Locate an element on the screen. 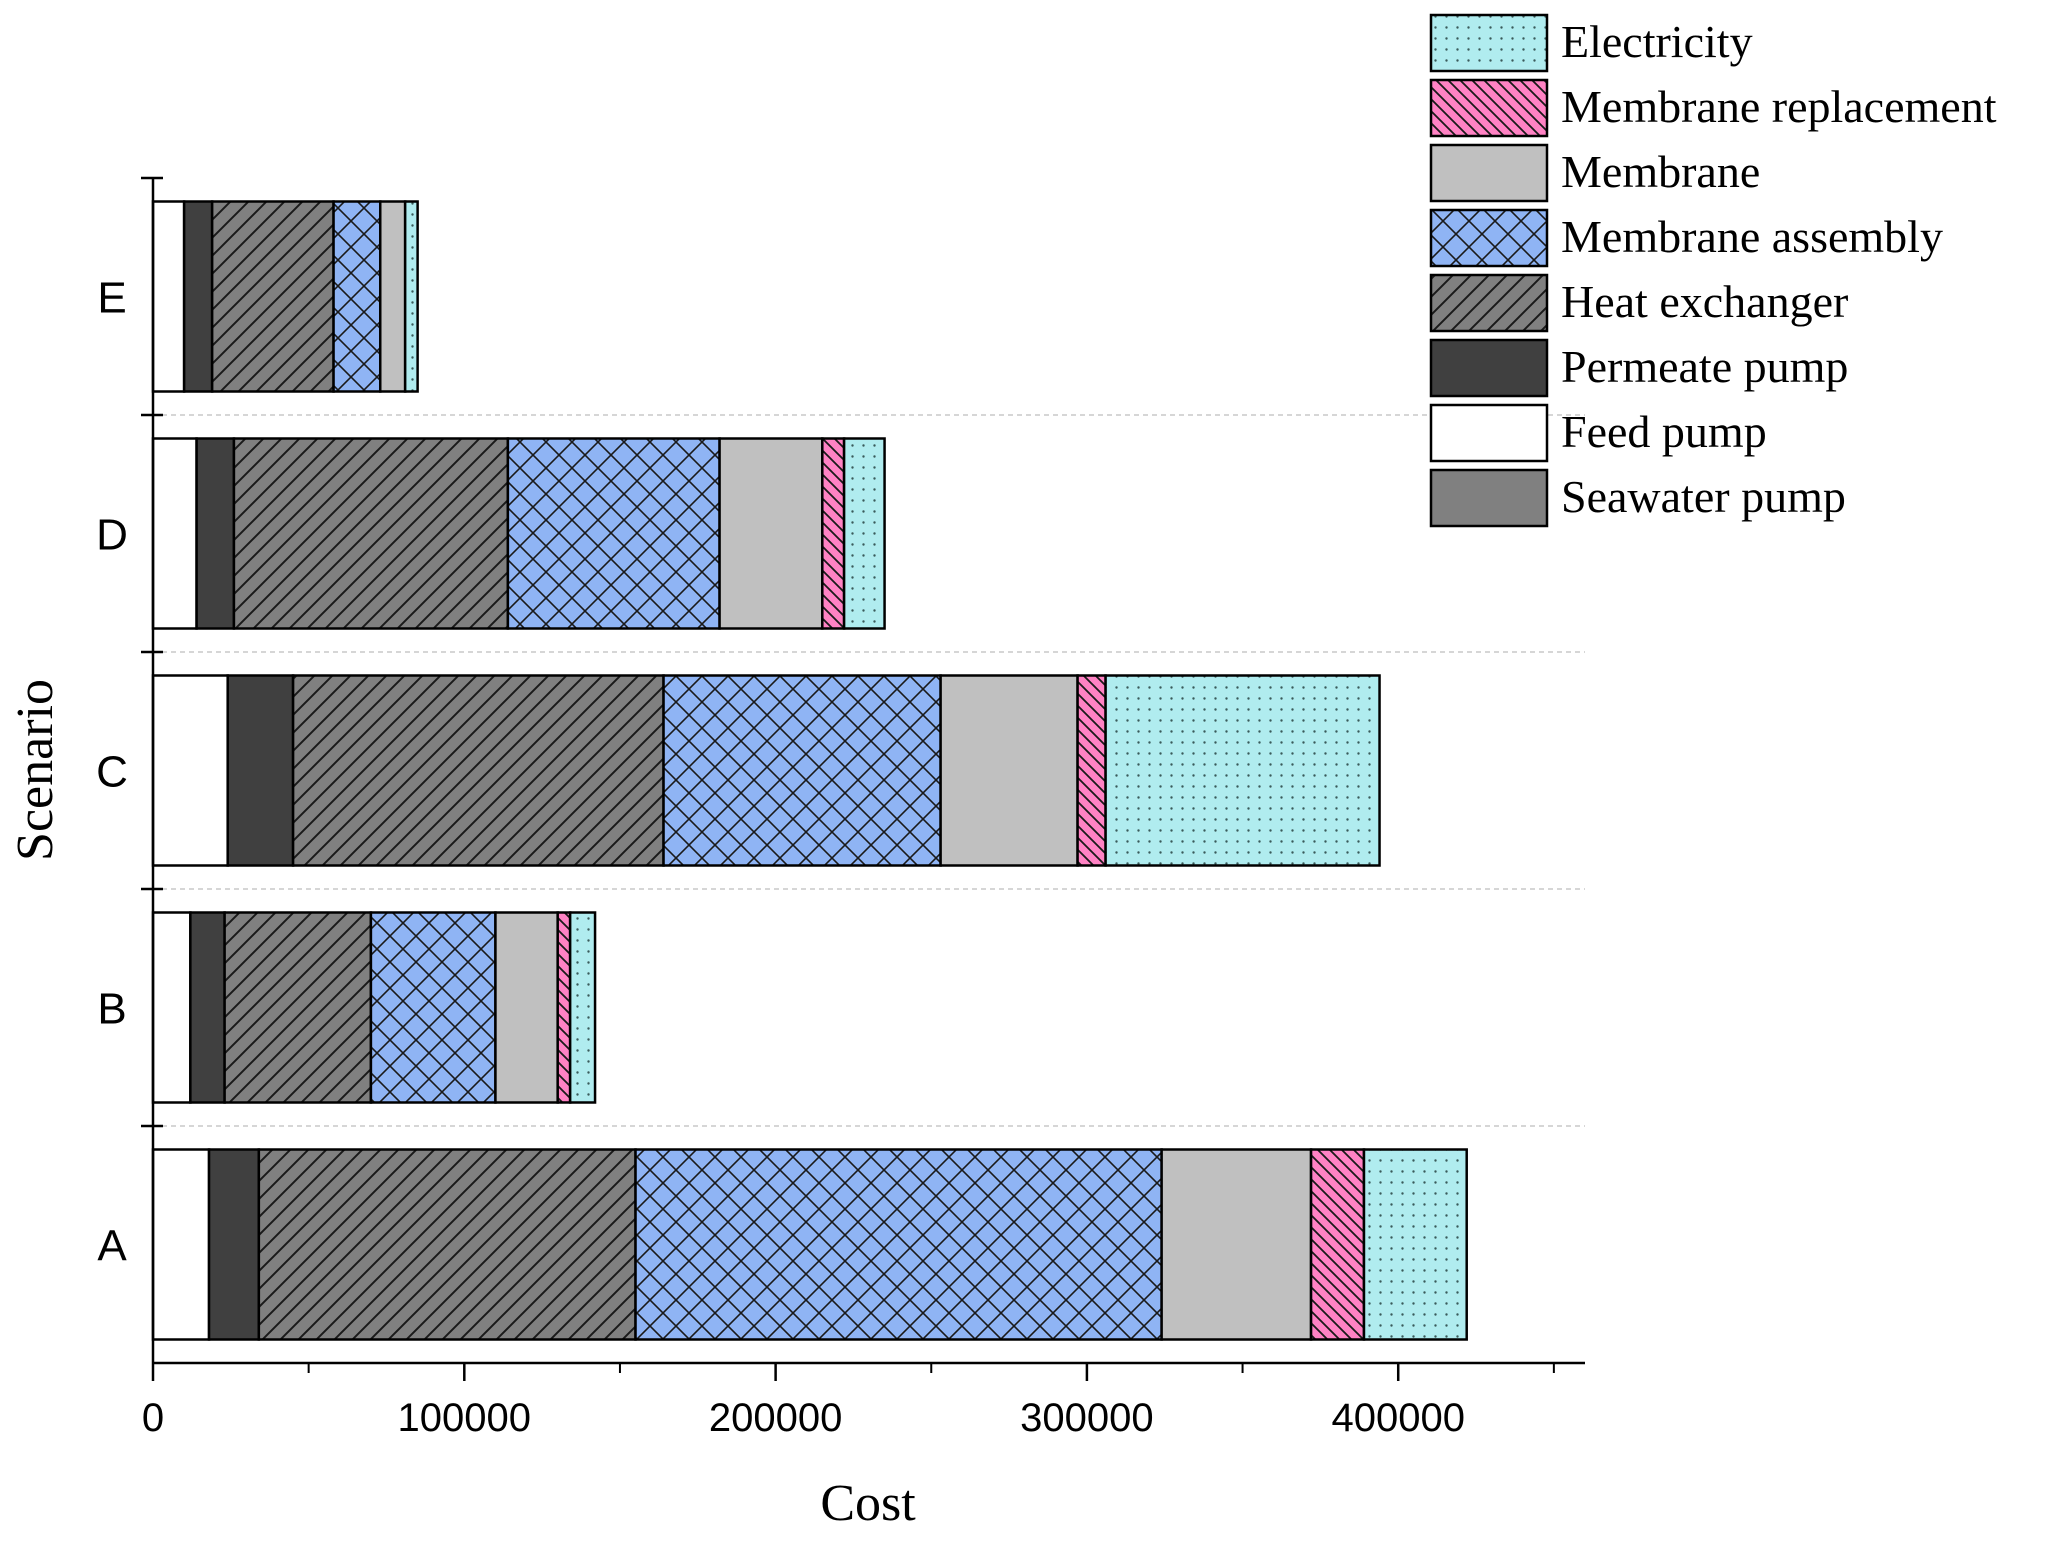 The width and height of the screenshot is (2055, 1541). legend-label: Permeate pump is located at coordinates (1704, 366).